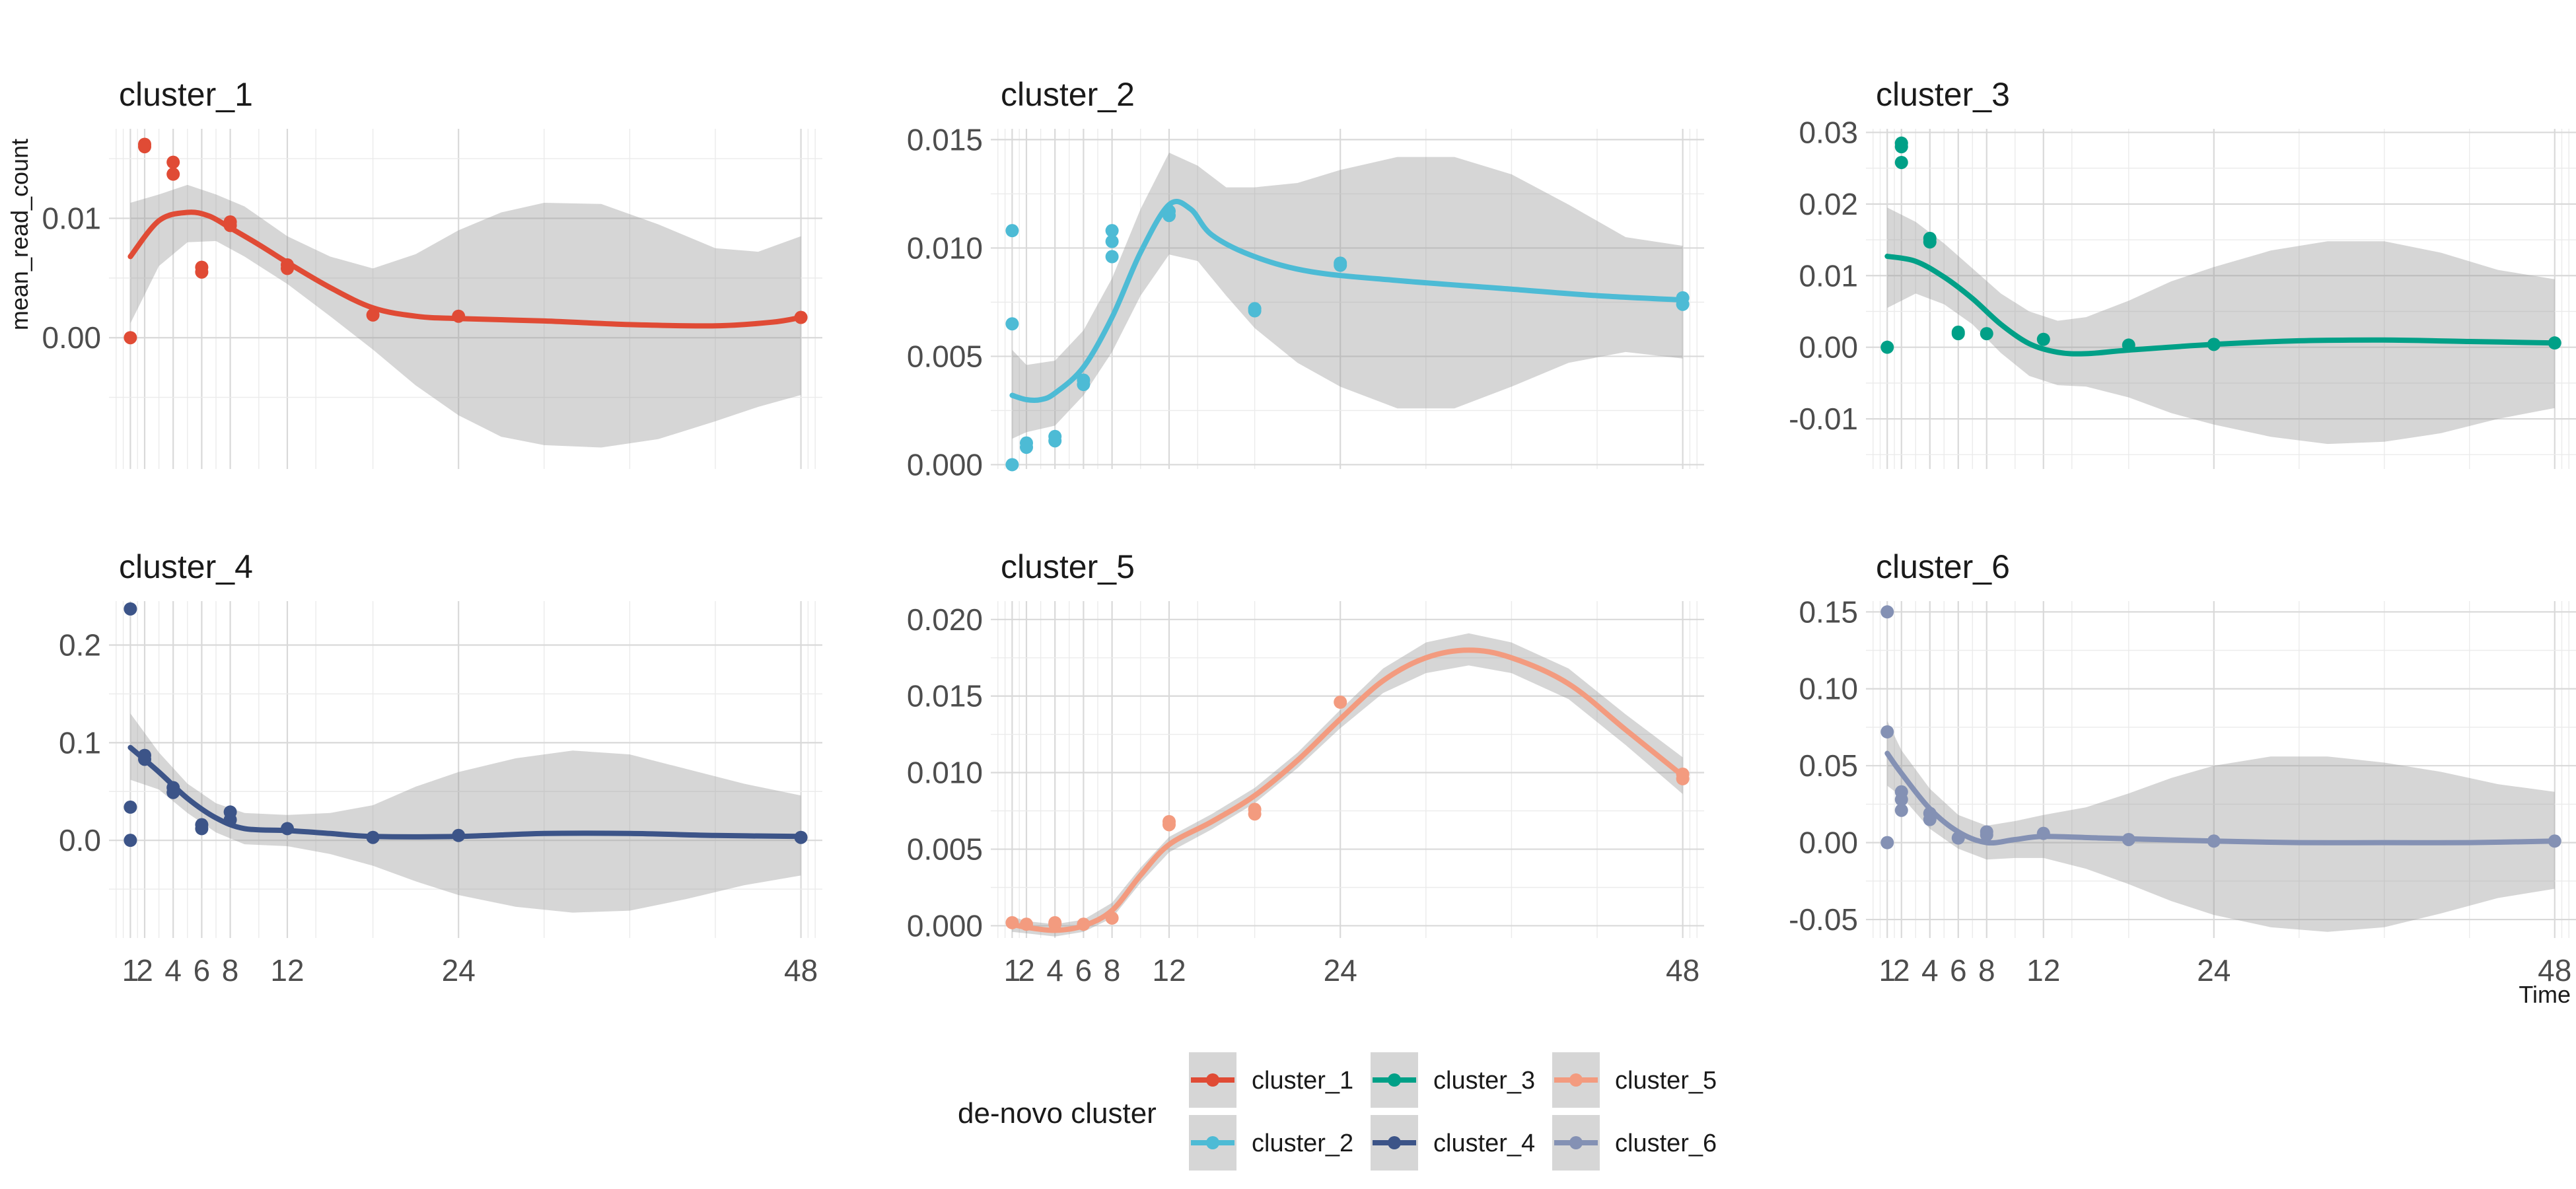  Describe the element at coordinates (1484, 1081) in the screenshot. I see `legend-label: cluster_3` at that location.